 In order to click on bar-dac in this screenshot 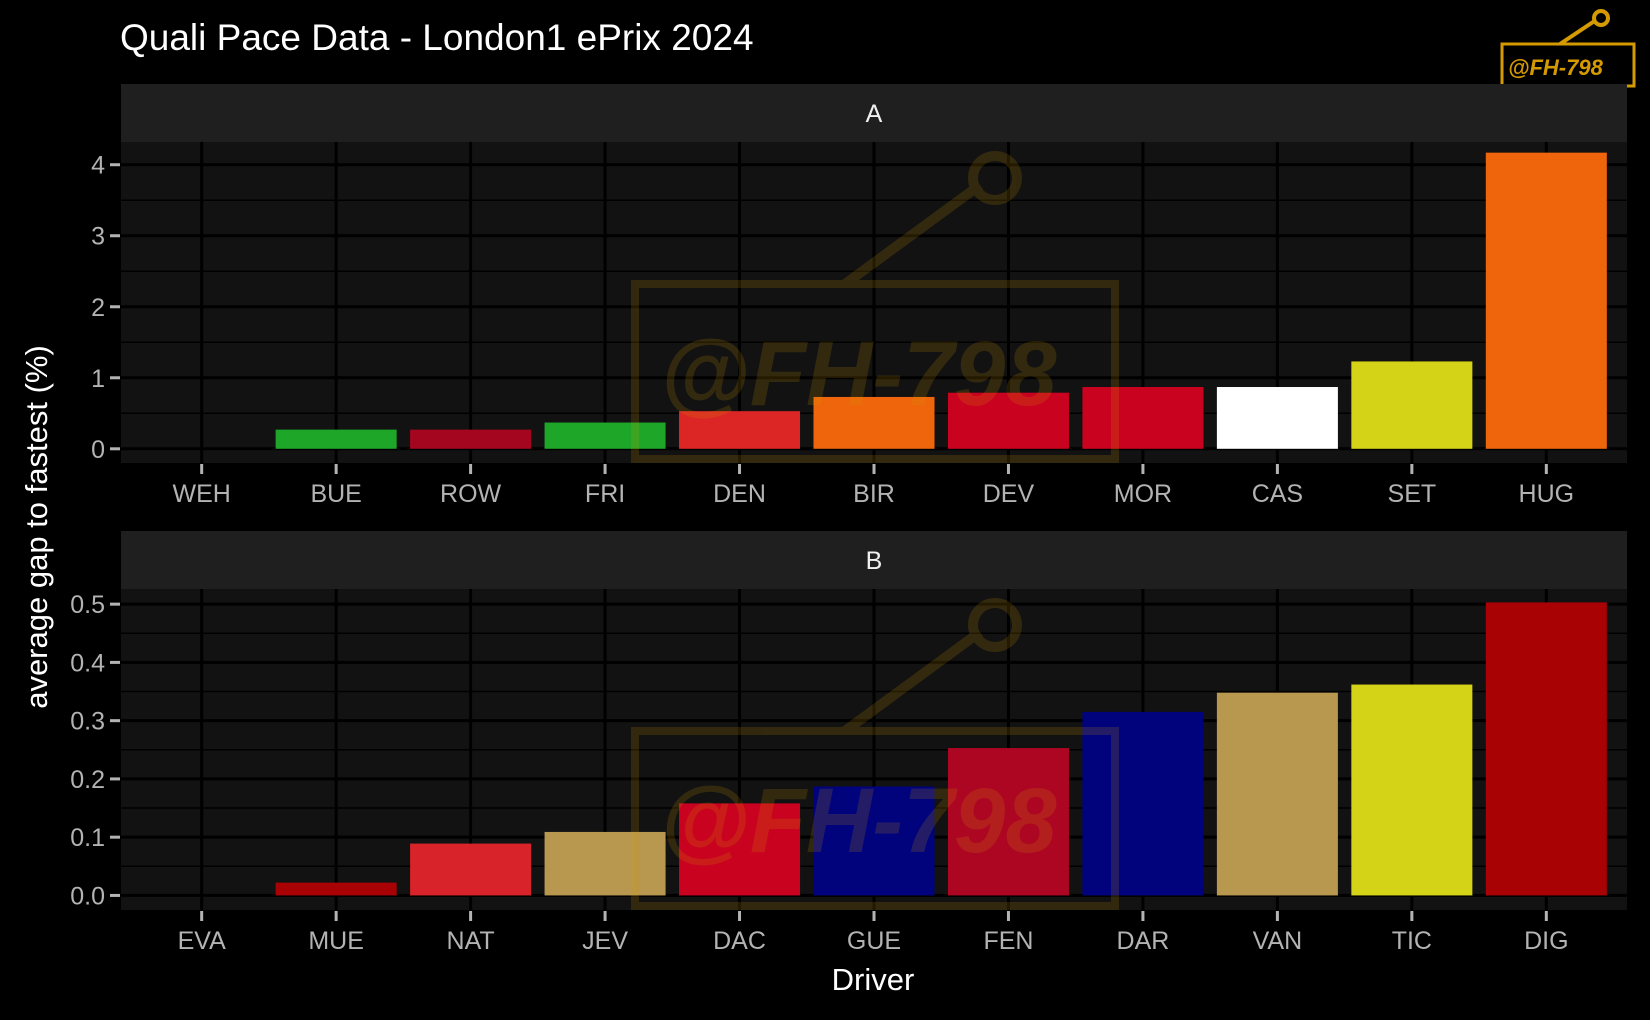, I will do `click(740, 849)`.